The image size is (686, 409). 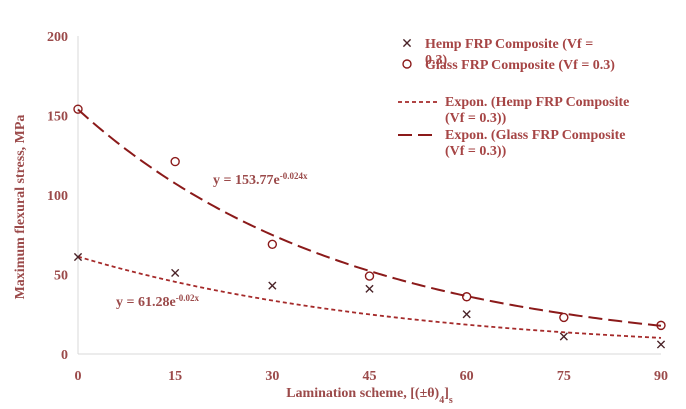 I want to click on x-axis-title-bracket: ], so click(x=446, y=393).